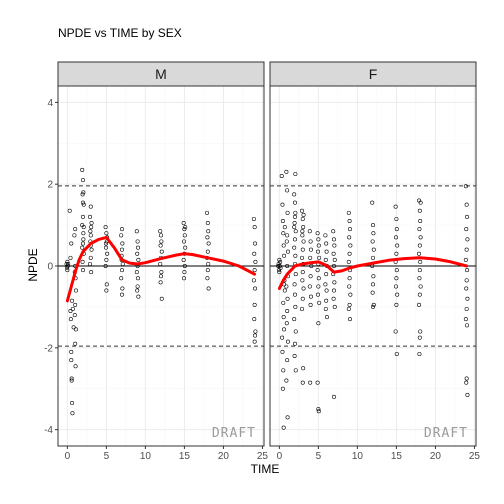 The image size is (504, 504). I want to click on draft-watermark: DRAFT, so click(234, 433).